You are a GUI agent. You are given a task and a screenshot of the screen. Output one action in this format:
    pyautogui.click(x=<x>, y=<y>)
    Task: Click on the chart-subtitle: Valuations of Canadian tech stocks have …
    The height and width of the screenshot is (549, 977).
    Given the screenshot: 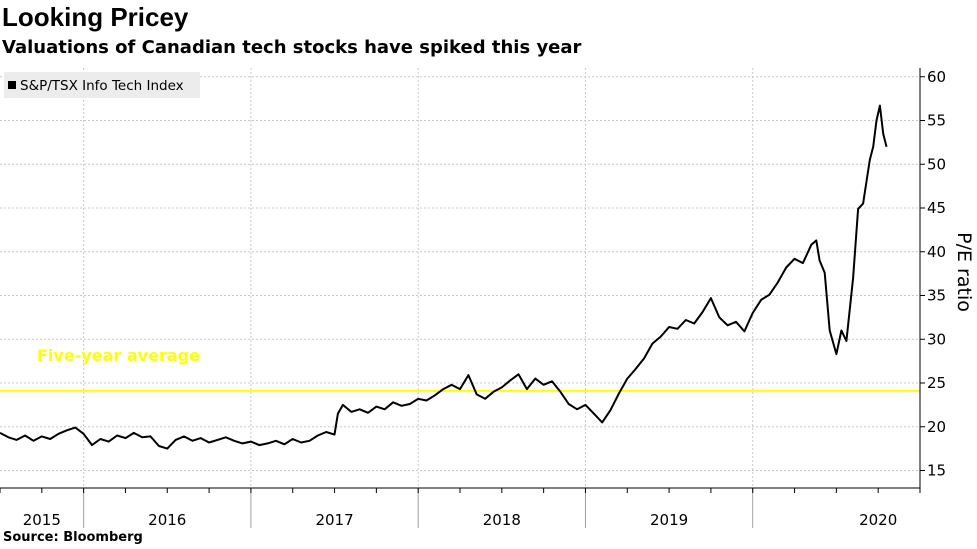 What is the action you would take?
    pyautogui.click(x=292, y=47)
    